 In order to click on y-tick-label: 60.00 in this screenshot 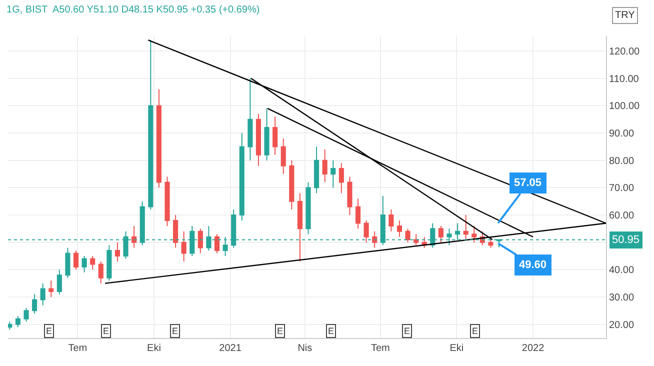, I will do `click(621, 216)`.